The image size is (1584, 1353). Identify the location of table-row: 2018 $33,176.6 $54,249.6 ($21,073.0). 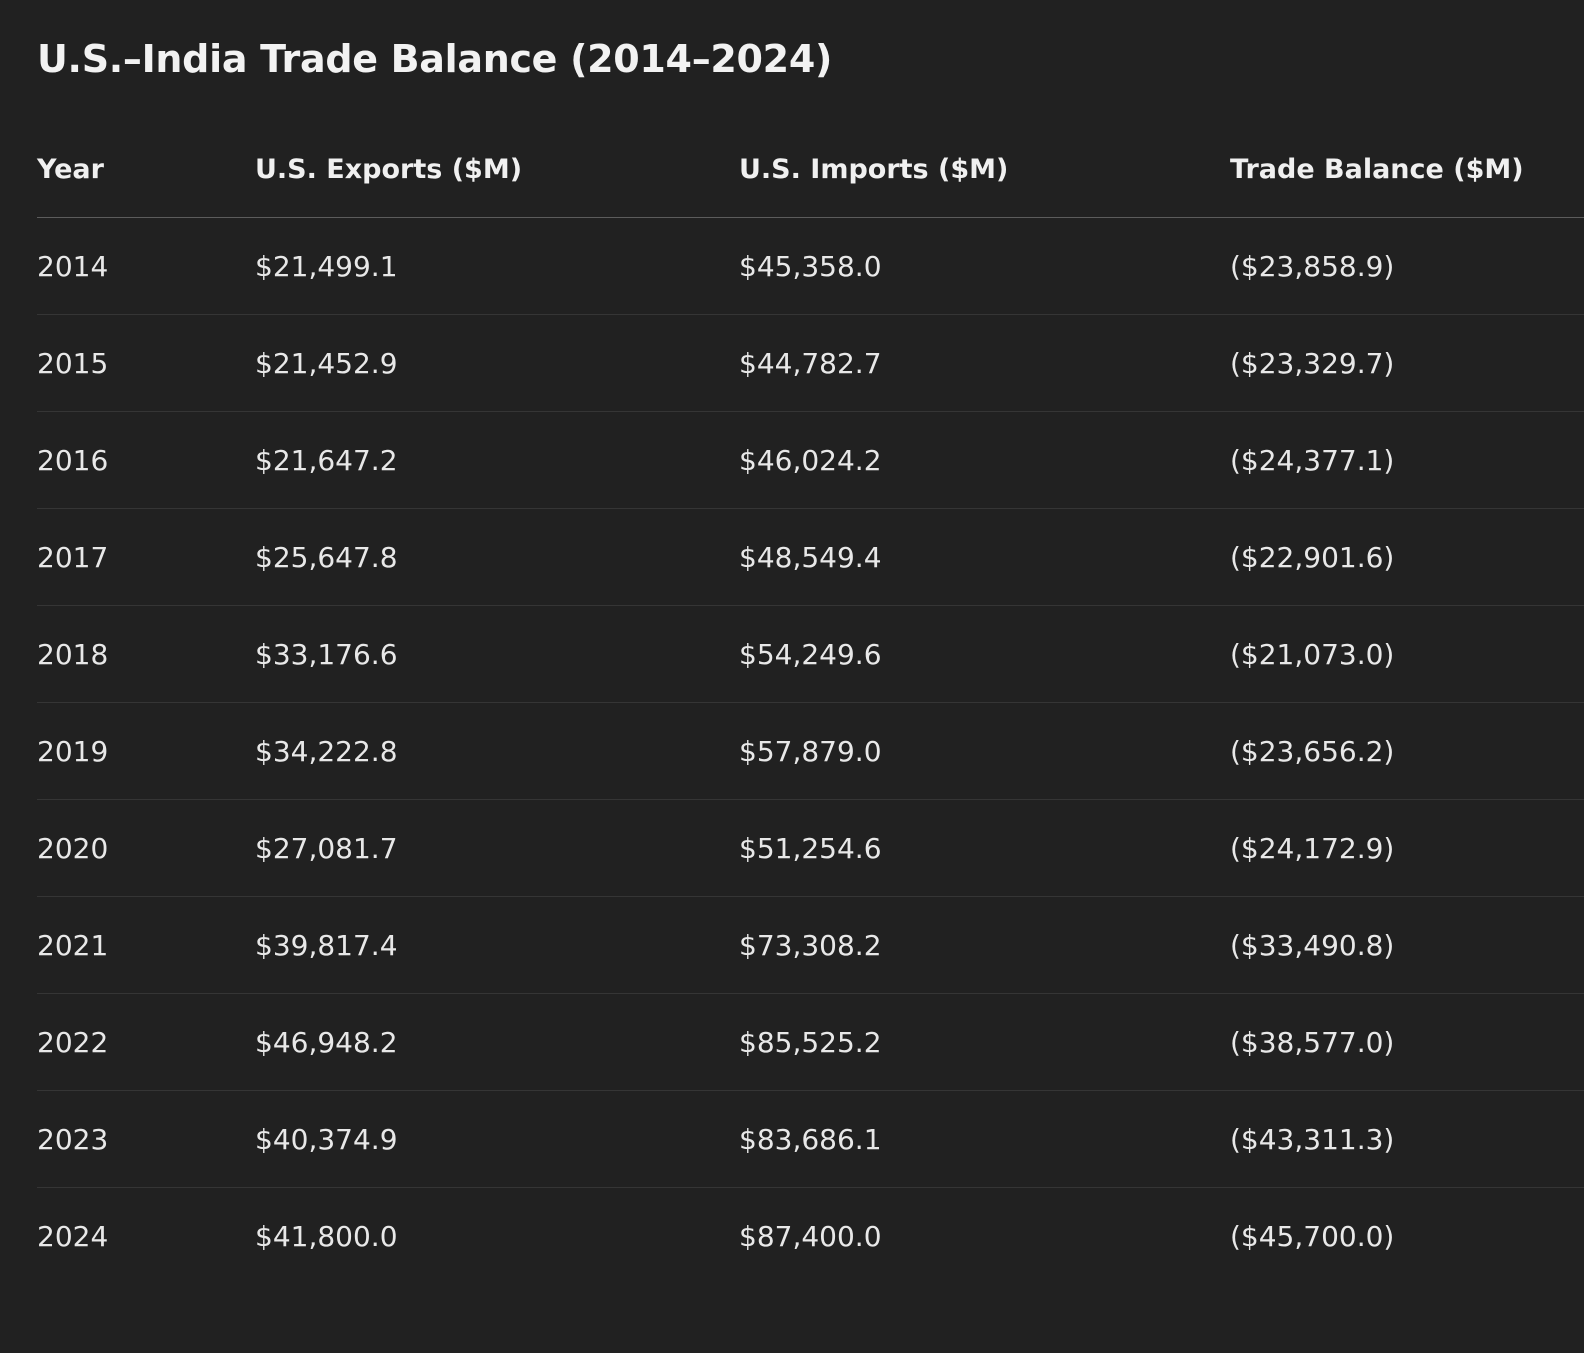
(810, 654).